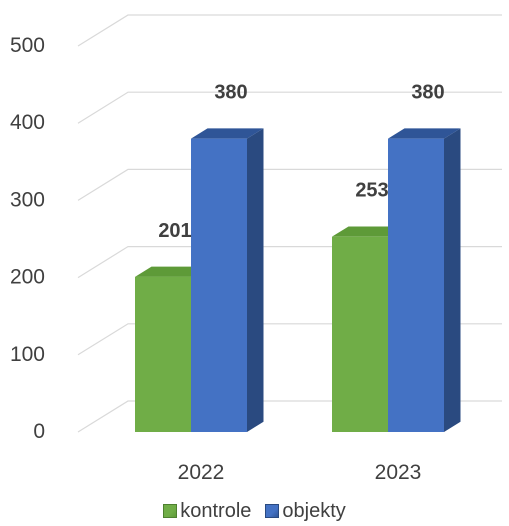 The width and height of the screenshot is (509, 526). Describe the element at coordinates (216, 510) in the screenshot. I see `legend-label: kontrole` at that location.